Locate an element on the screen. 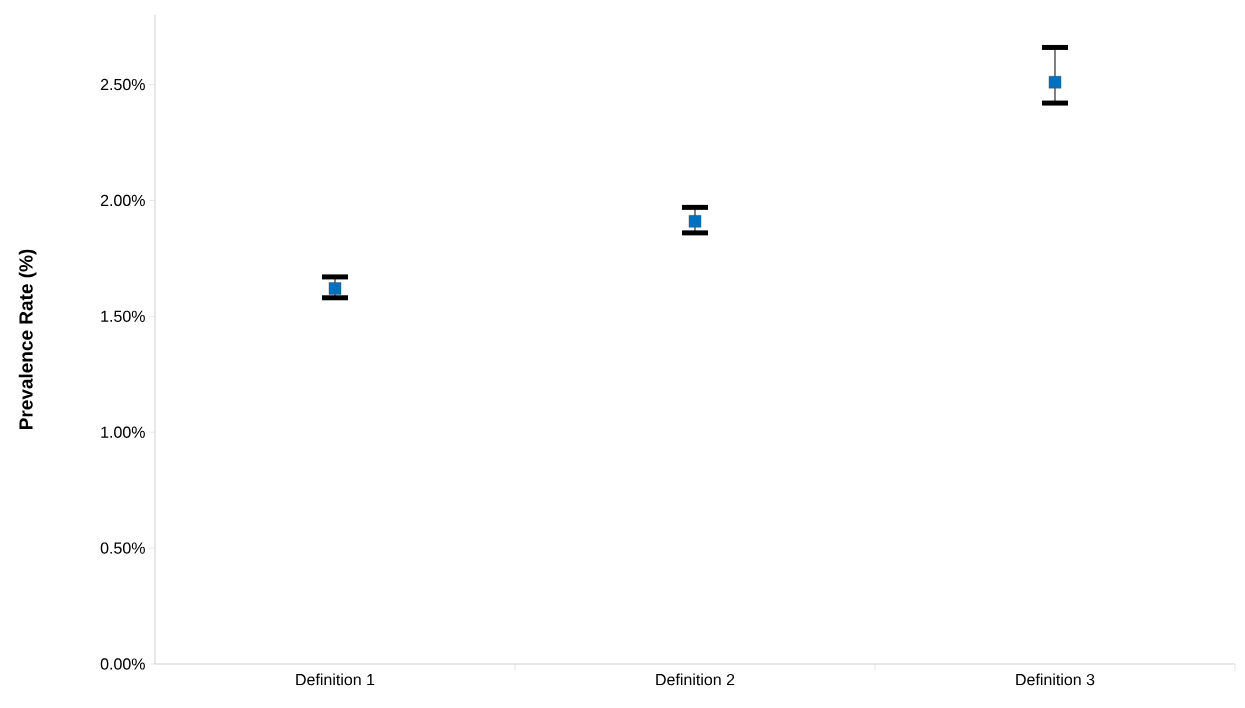  y-tick-label: 2.50% is located at coordinates (122, 84).